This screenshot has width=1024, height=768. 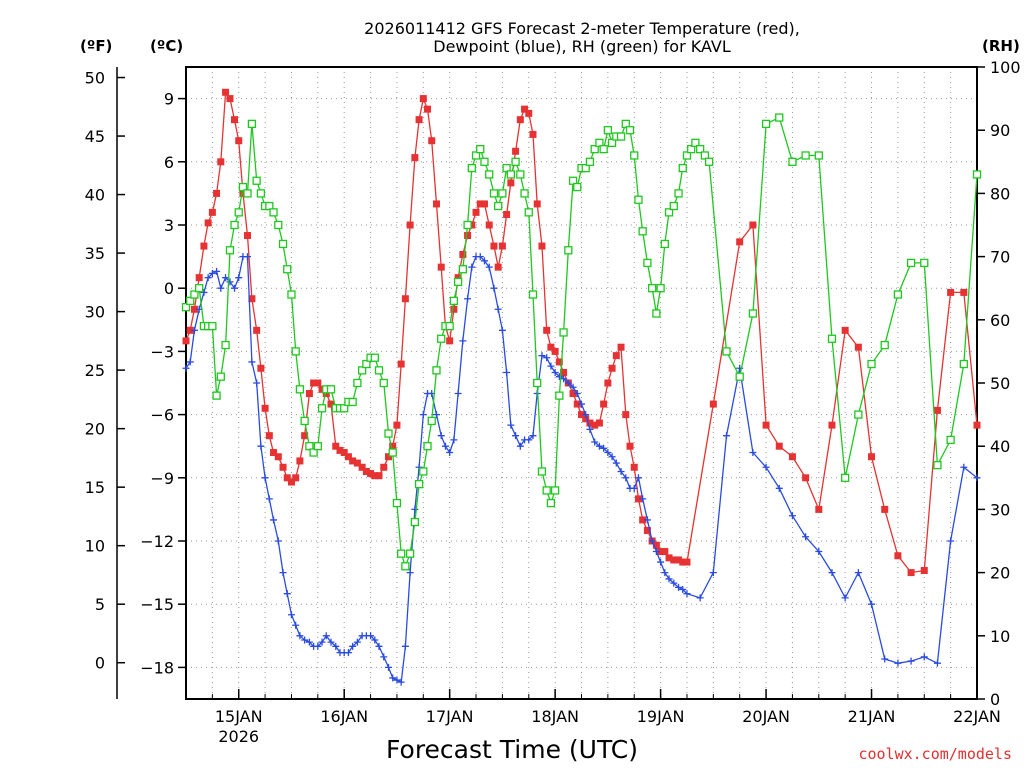 What do you see at coordinates (166, 46) in the screenshot?
I see `celsius-unit-label: (ºC)` at bounding box center [166, 46].